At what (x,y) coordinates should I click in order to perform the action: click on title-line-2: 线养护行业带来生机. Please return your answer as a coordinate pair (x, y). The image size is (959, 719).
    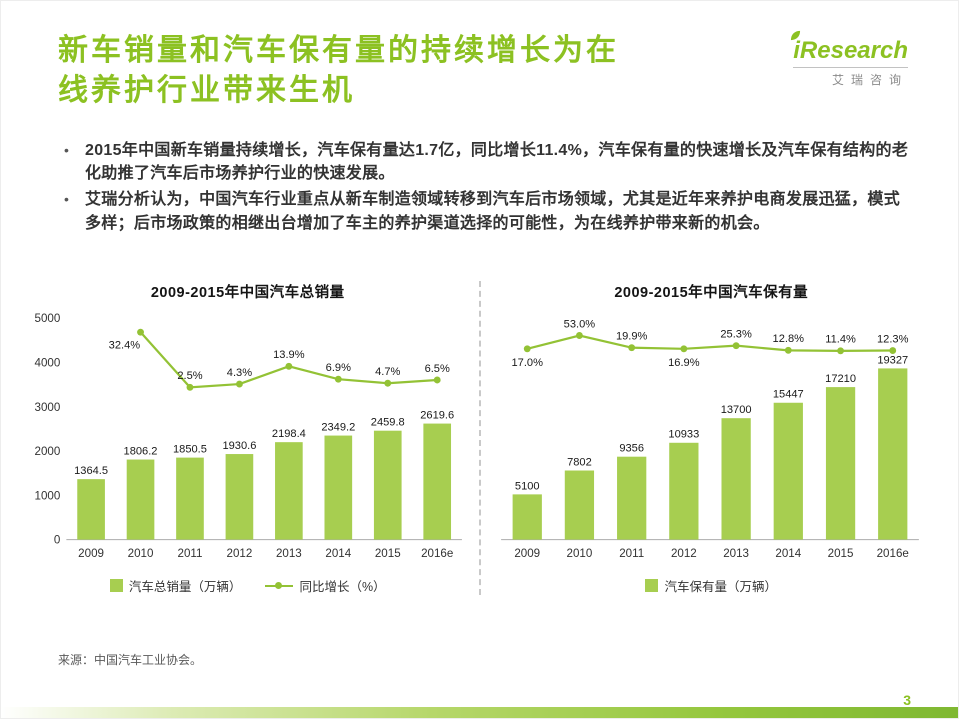
    Looking at the image, I should click on (206, 90).